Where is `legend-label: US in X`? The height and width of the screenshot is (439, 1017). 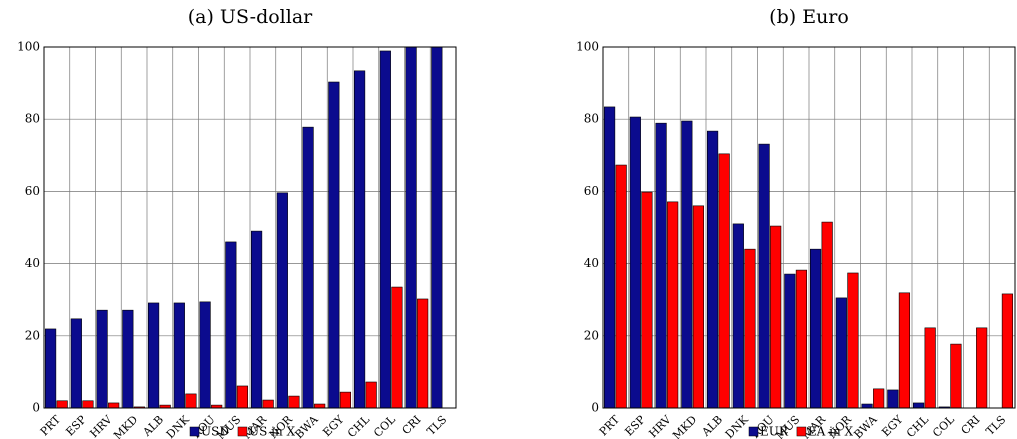 legend-label: US in X is located at coordinates (272, 432).